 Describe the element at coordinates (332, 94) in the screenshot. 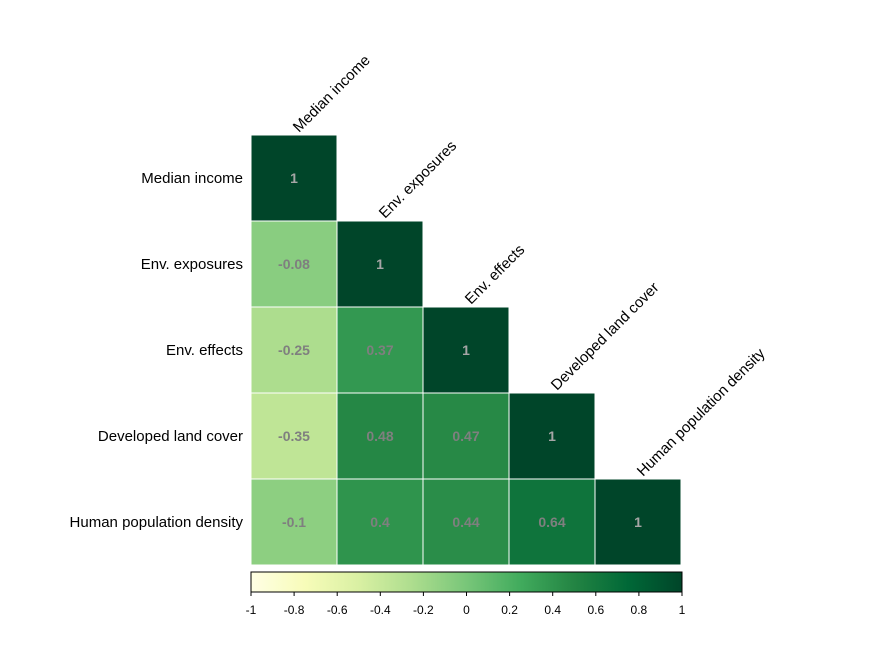

I see `column-label-median-income: Median income` at that location.